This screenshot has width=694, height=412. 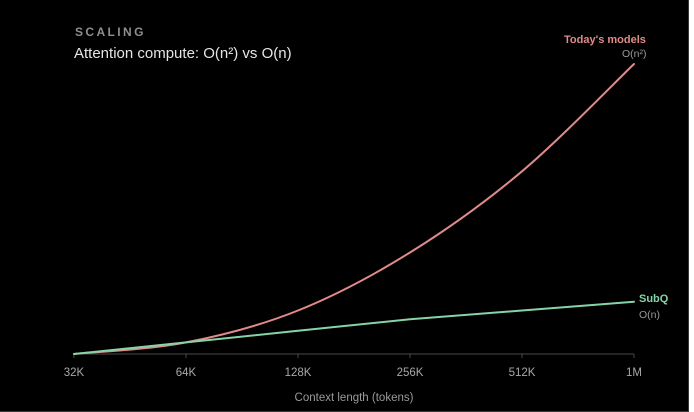 I want to click on x-tick-label: 32K, so click(x=74, y=373).